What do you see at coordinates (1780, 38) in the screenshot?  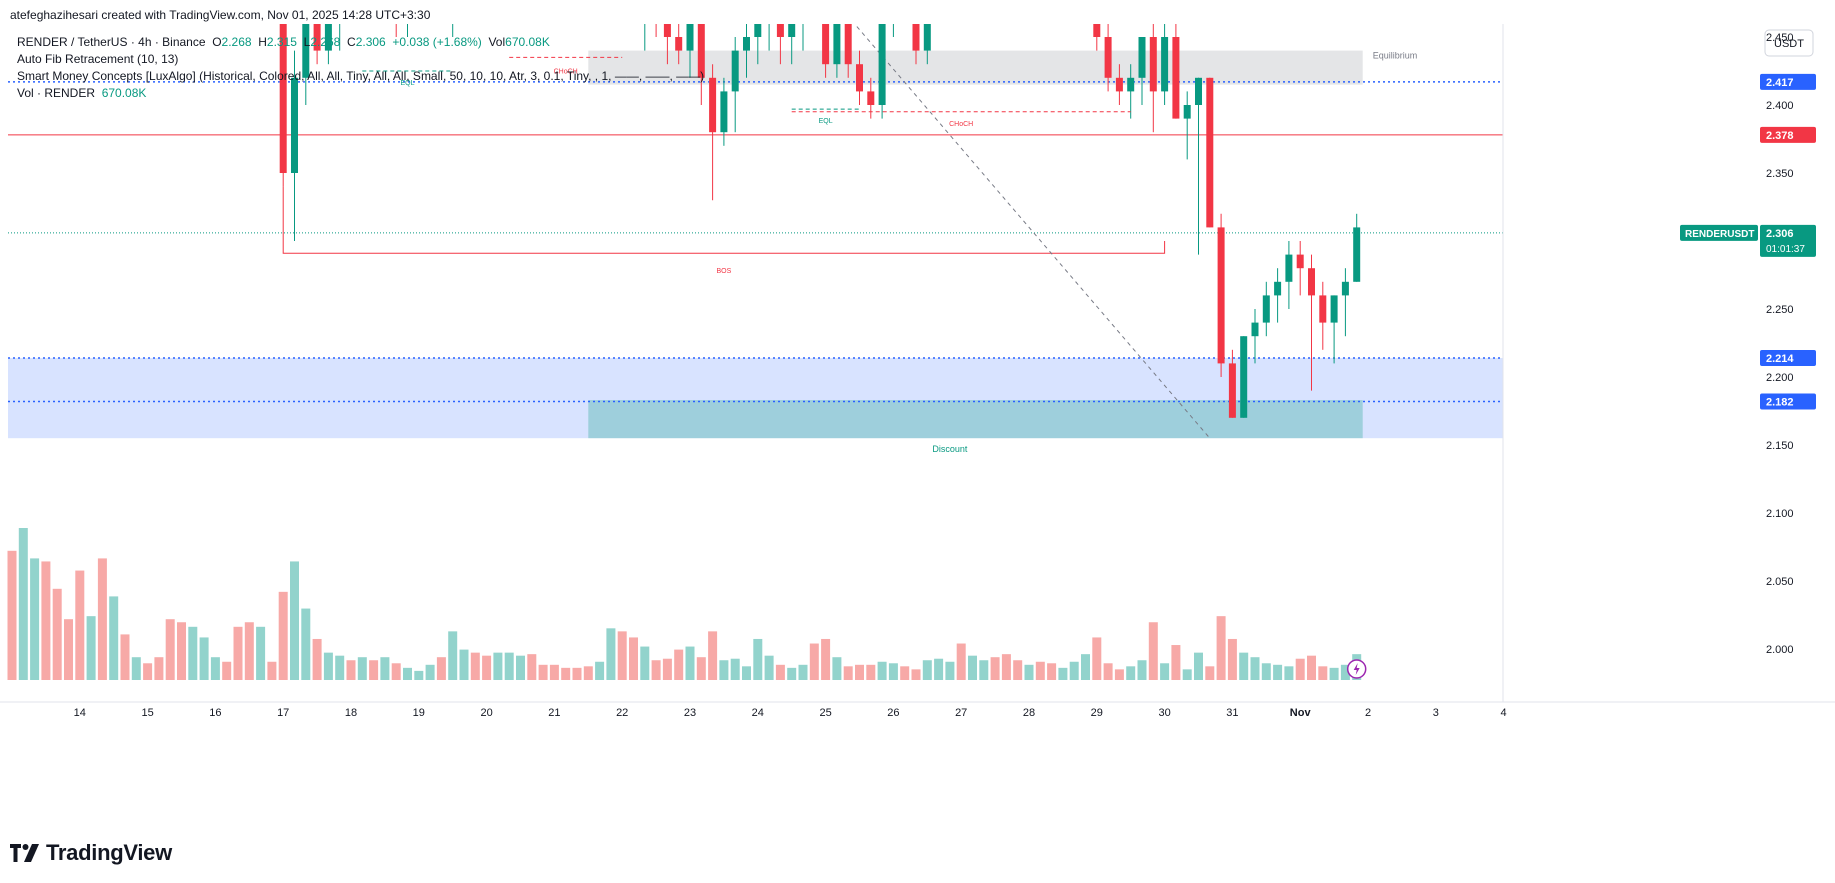 I see `y-tick-label: 2.450` at bounding box center [1780, 38].